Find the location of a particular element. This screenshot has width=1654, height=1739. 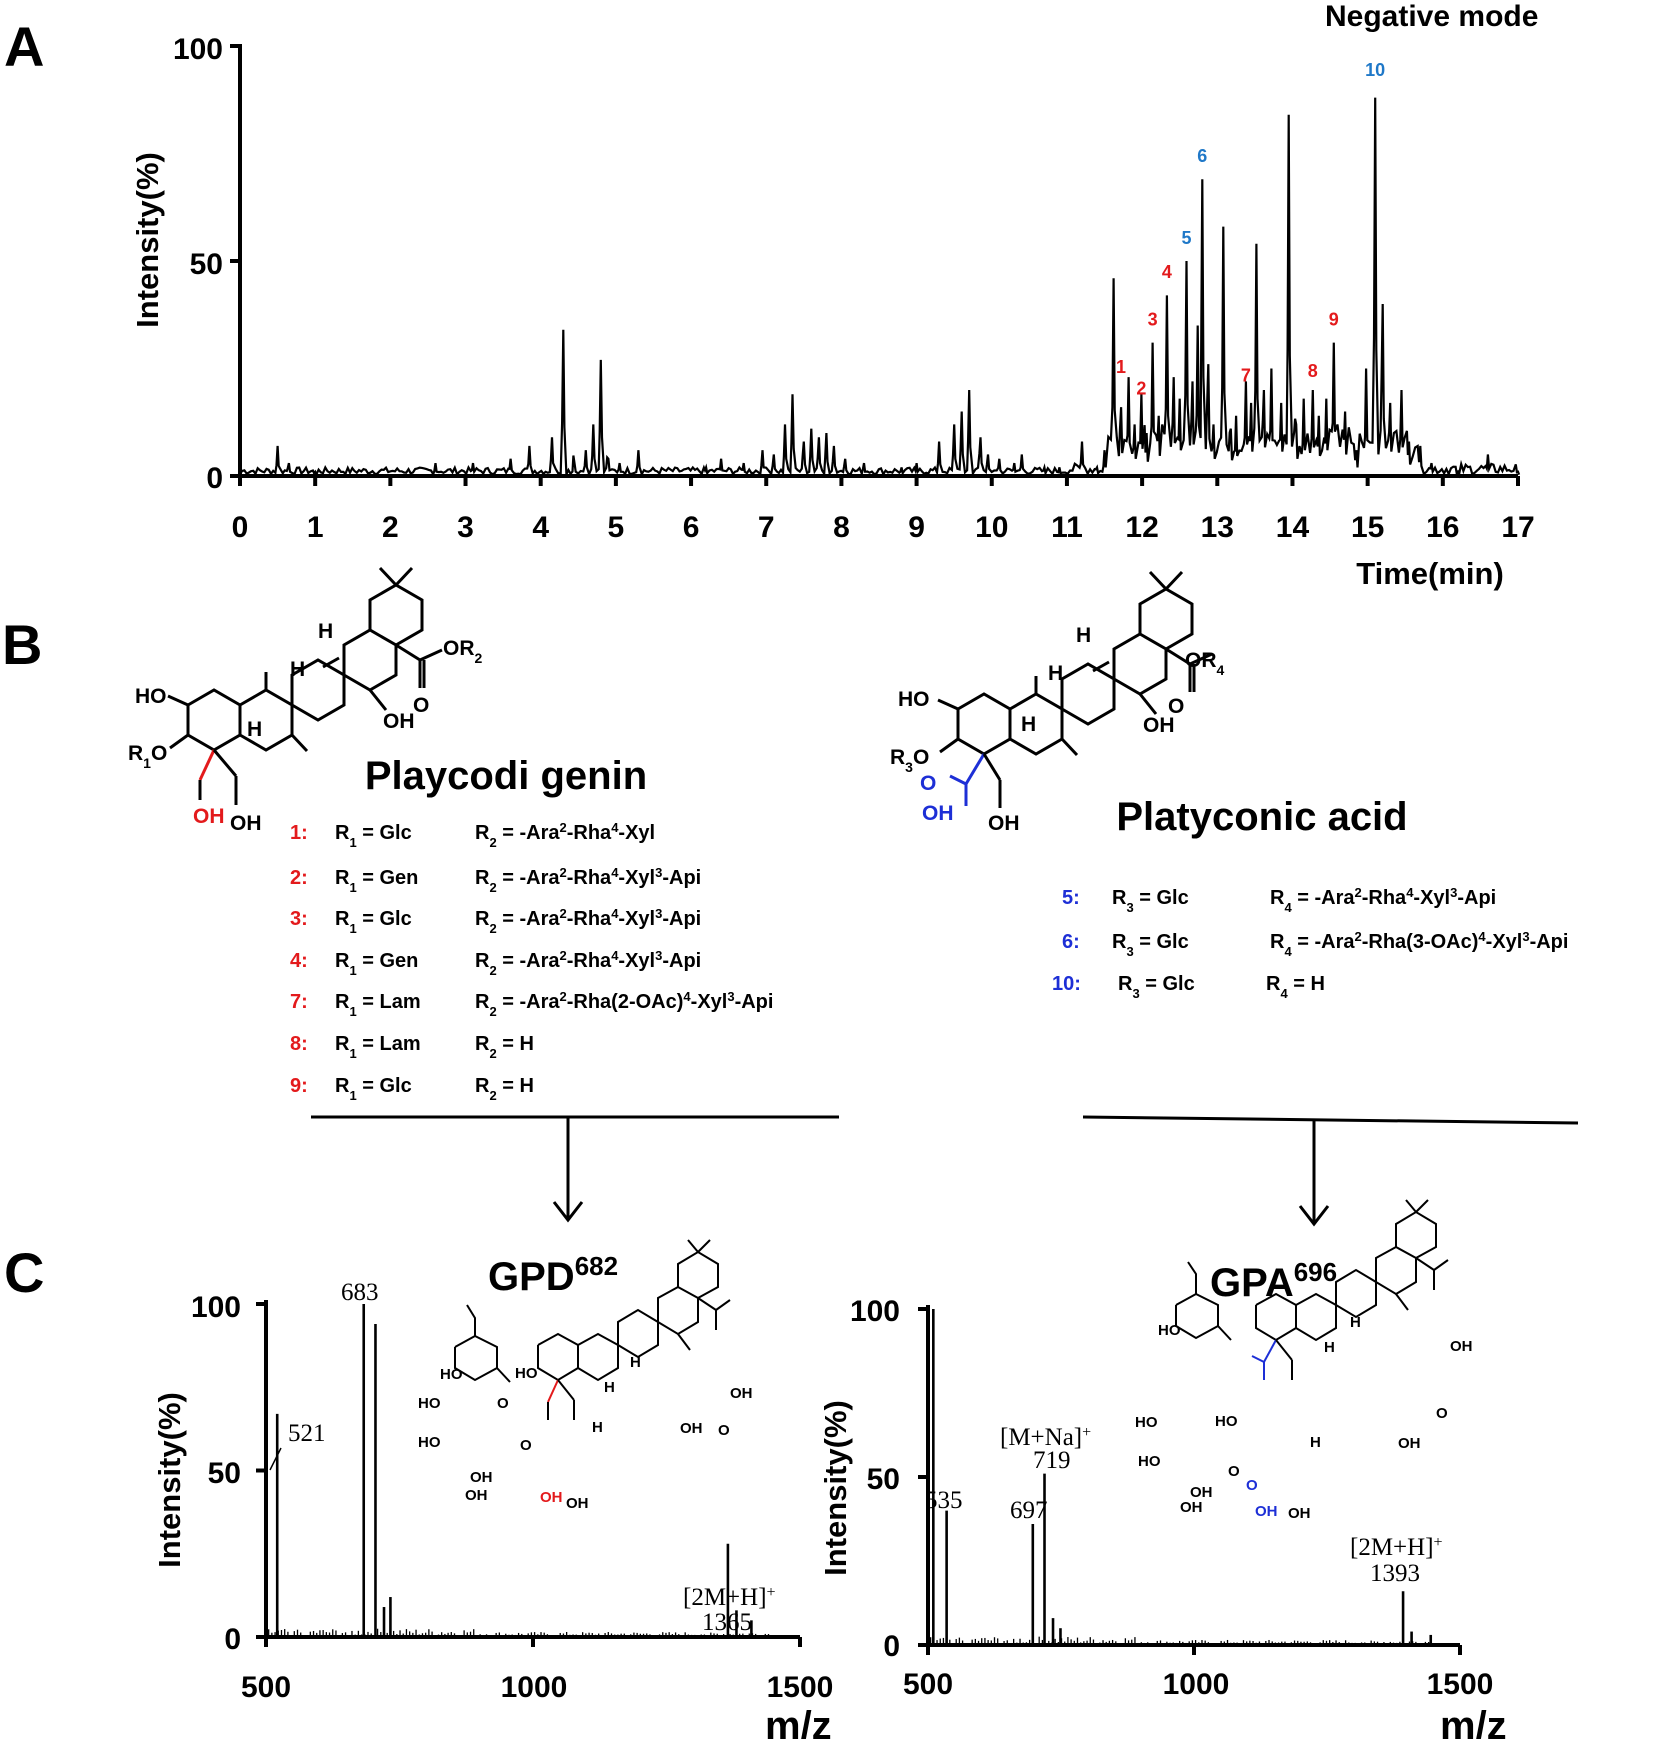

gpa-label-na: [M+Na]+ is located at coordinates (1045, 1438).